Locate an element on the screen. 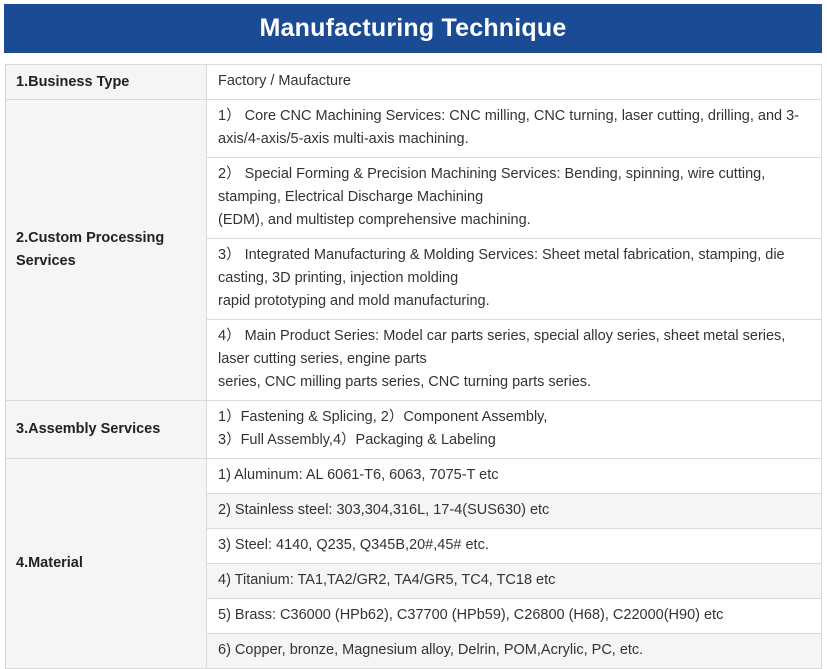 The width and height of the screenshot is (827, 669). row-label-custom-processing: 2.Custom Processing Services is located at coordinates (106, 250).